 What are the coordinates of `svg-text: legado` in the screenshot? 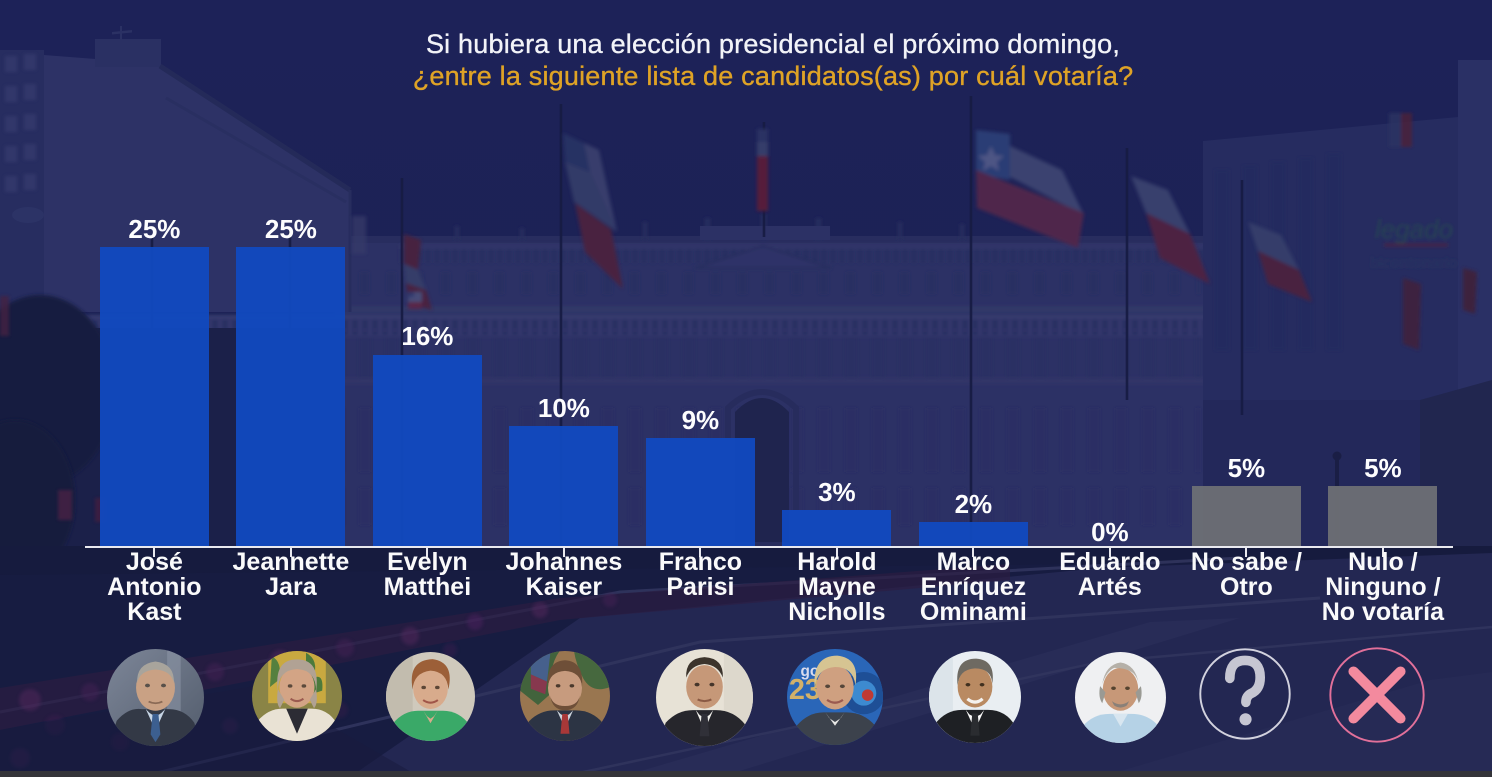 It's located at (1414, 229).